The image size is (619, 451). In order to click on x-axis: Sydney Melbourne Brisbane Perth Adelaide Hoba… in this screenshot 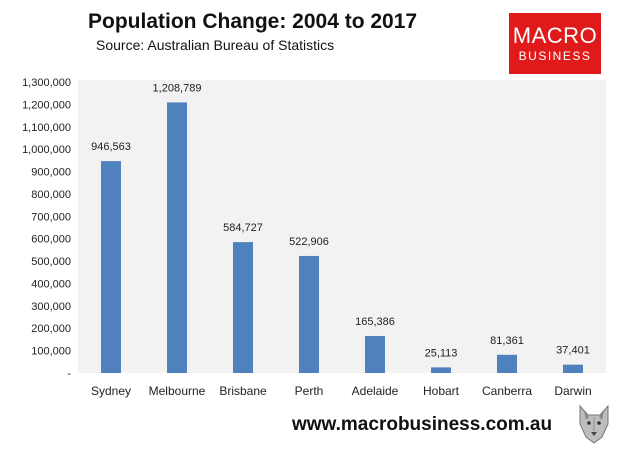, I will do `click(341, 391)`.